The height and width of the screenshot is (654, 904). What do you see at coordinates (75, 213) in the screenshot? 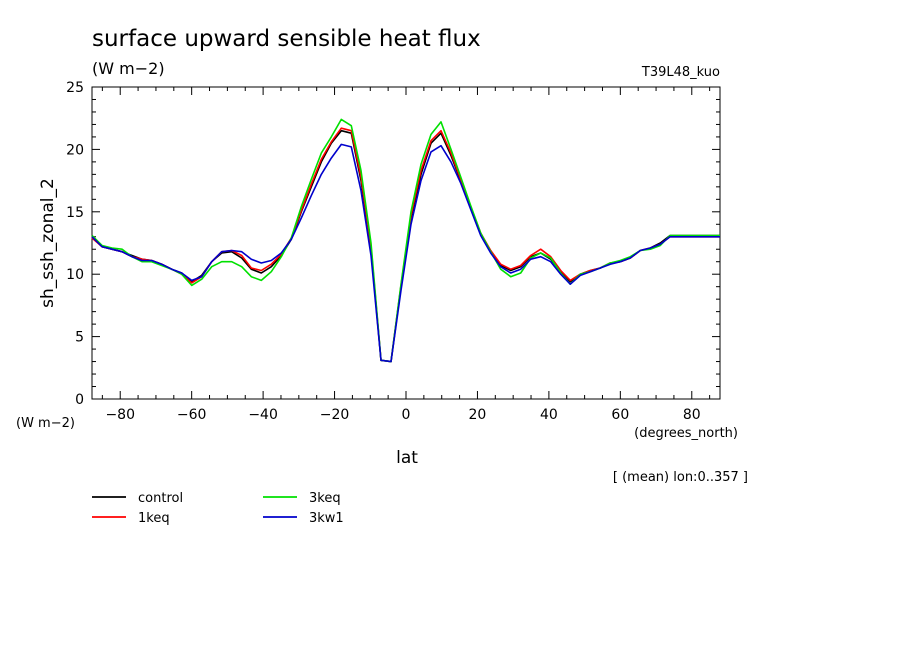
I see `y-tick-label: 15` at bounding box center [75, 213].